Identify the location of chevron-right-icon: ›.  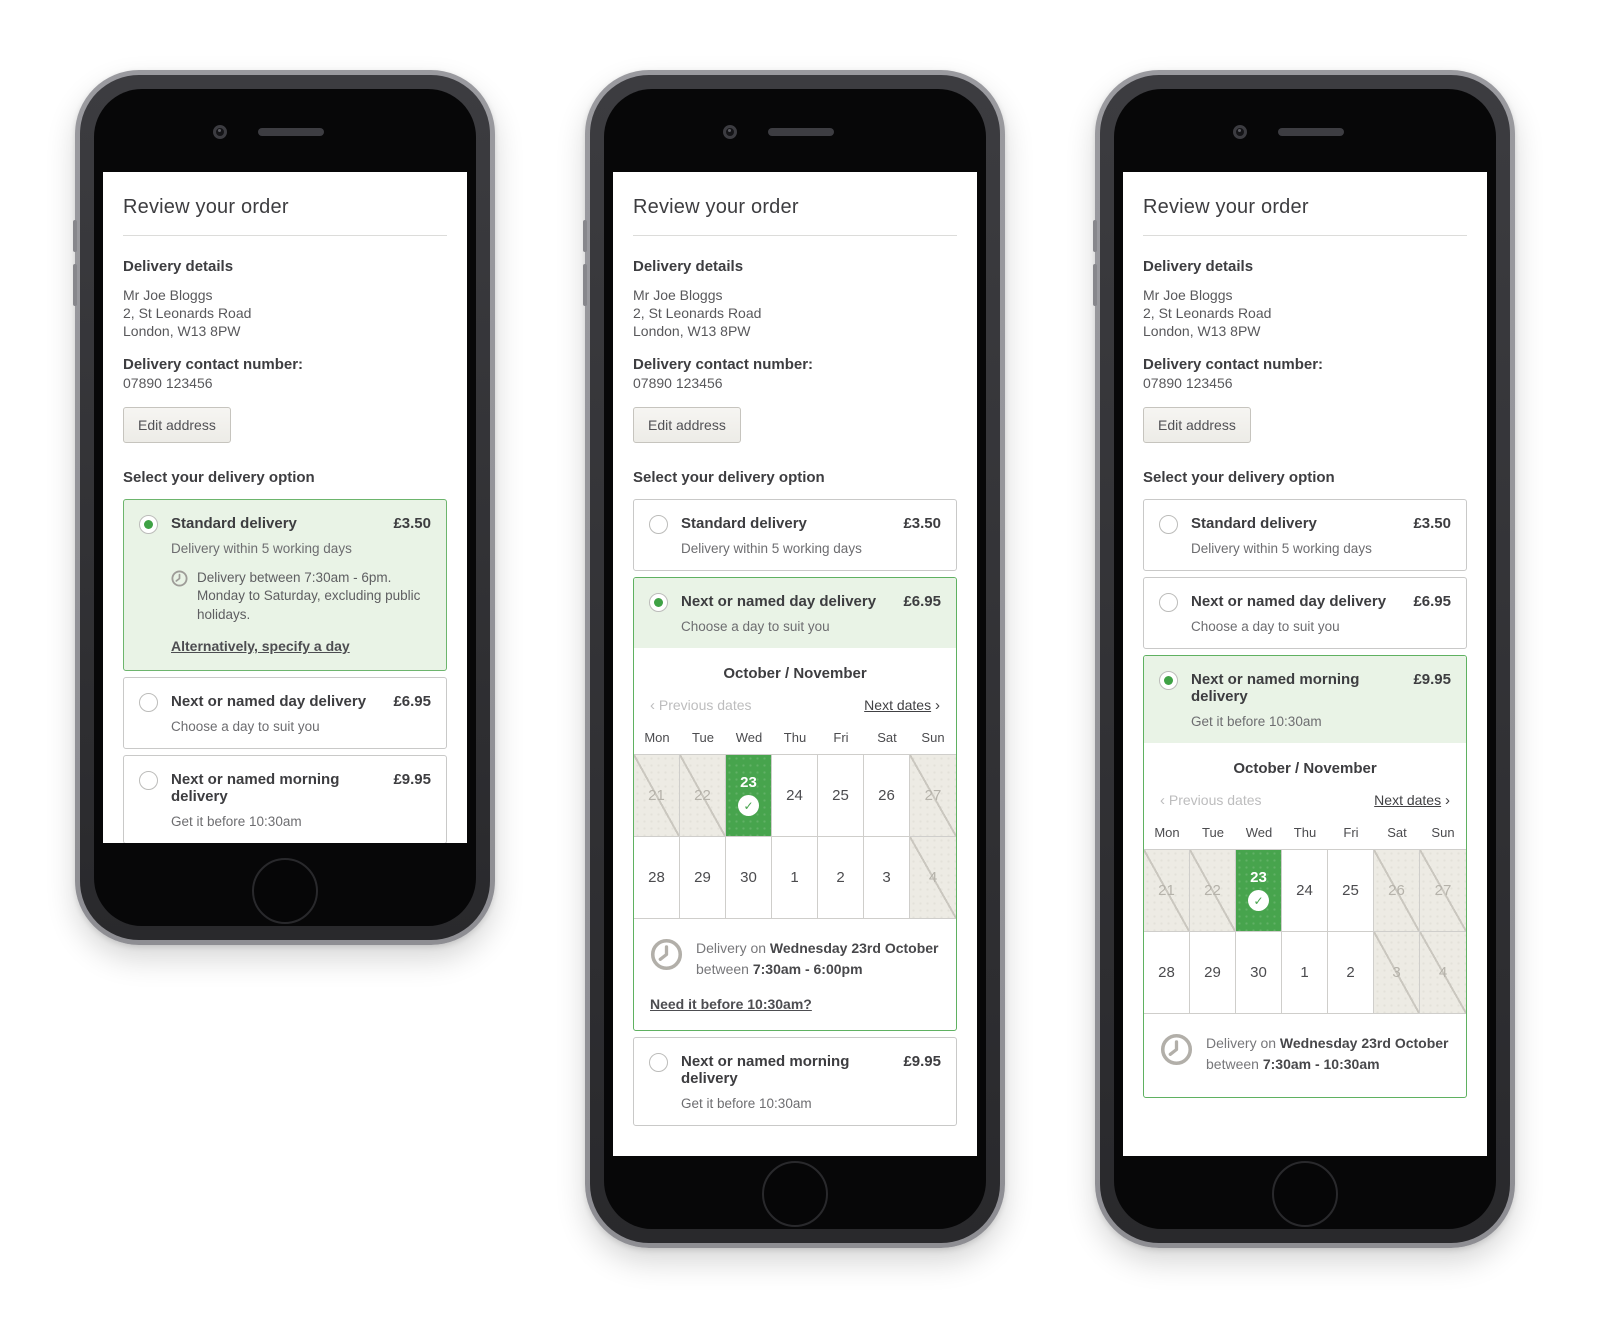
(937, 705).